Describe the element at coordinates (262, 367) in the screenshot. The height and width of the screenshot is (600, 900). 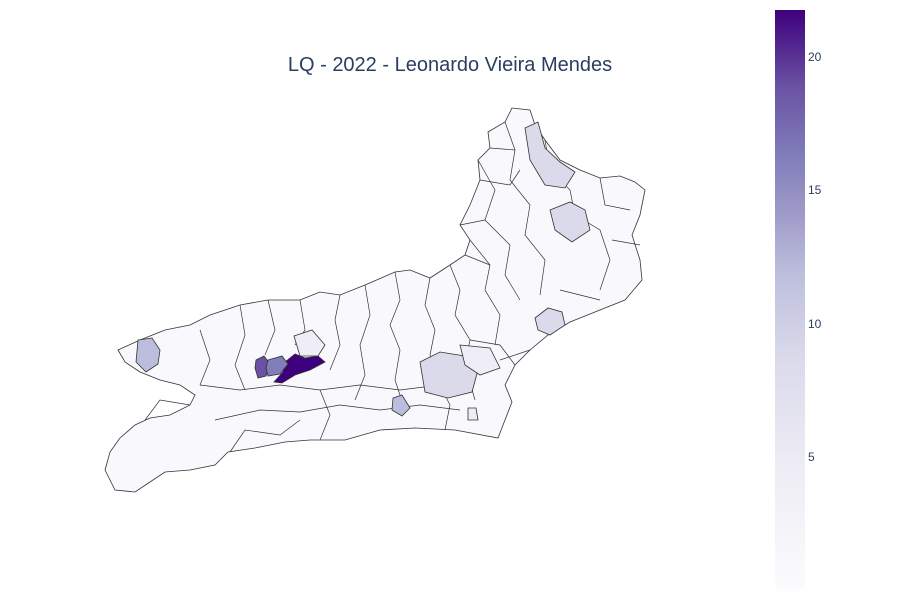
I see `municipality-mid-high` at that location.